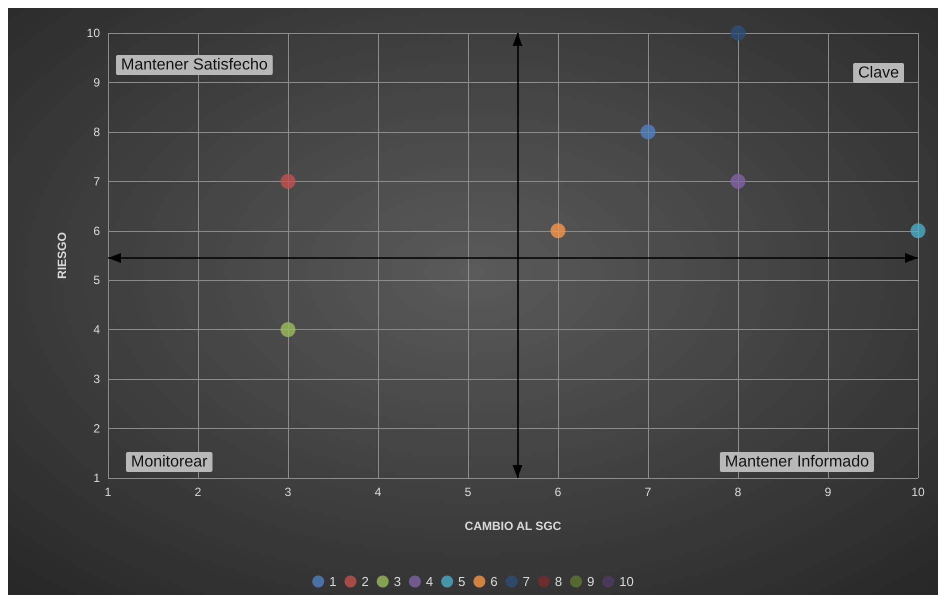  Describe the element at coordinates (558, 492) in the screenshot. I see `x-tick-label: 6` at that location.